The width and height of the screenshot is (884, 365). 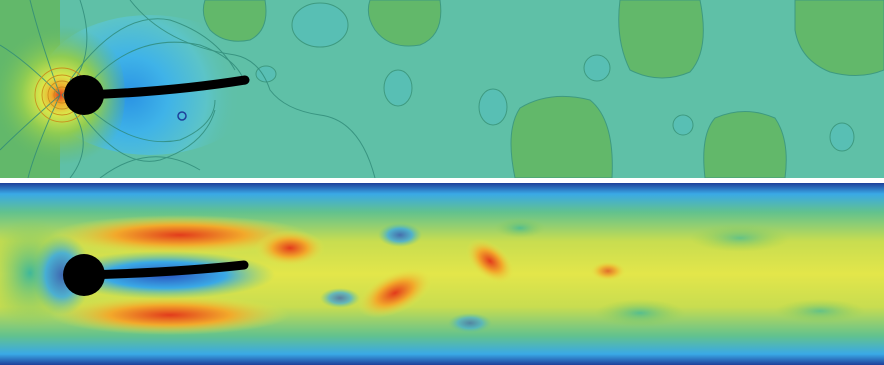 What do you see at coordinates (182, 116) in the screenshot?
I see `pressure-low-core` at bounding box center [182, 116].